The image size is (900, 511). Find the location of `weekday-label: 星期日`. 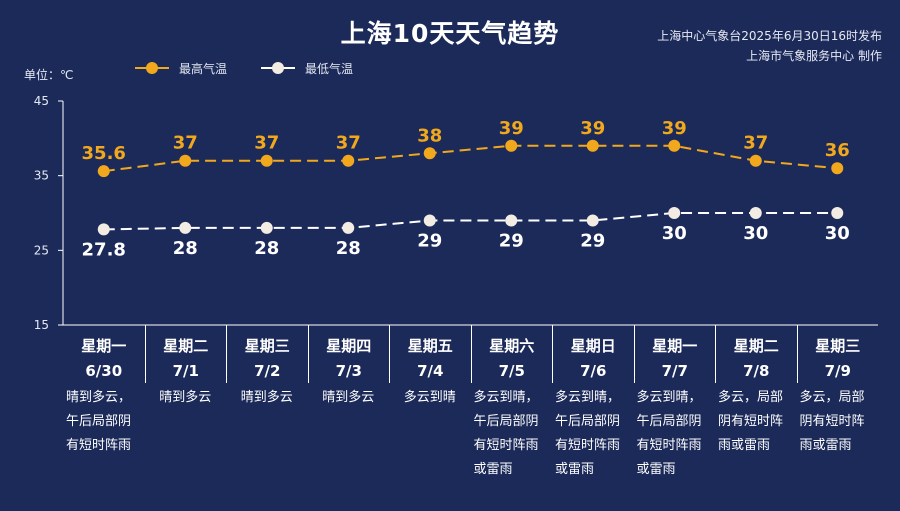

weekday-label: 星期日 is located at coordinates (593, 346).